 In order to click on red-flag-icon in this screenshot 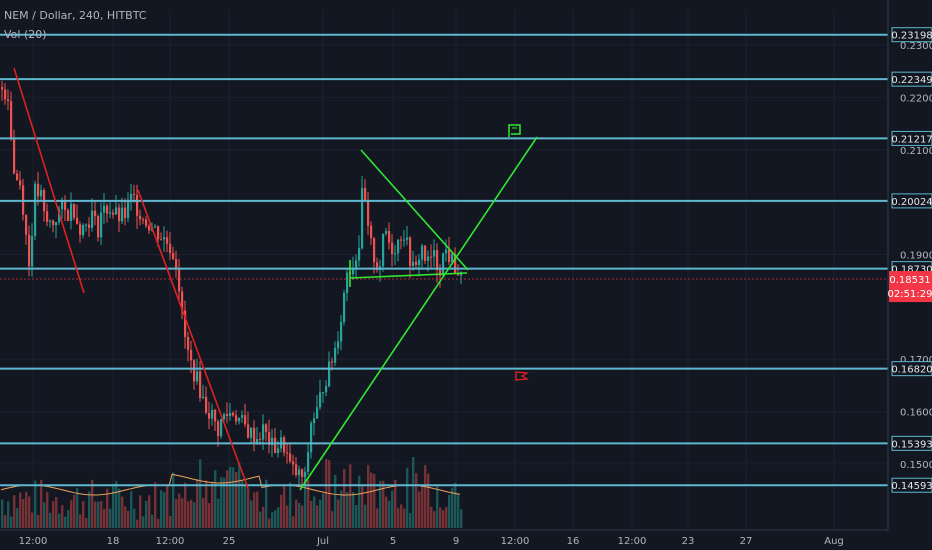, I will do `click(522, 376)`.